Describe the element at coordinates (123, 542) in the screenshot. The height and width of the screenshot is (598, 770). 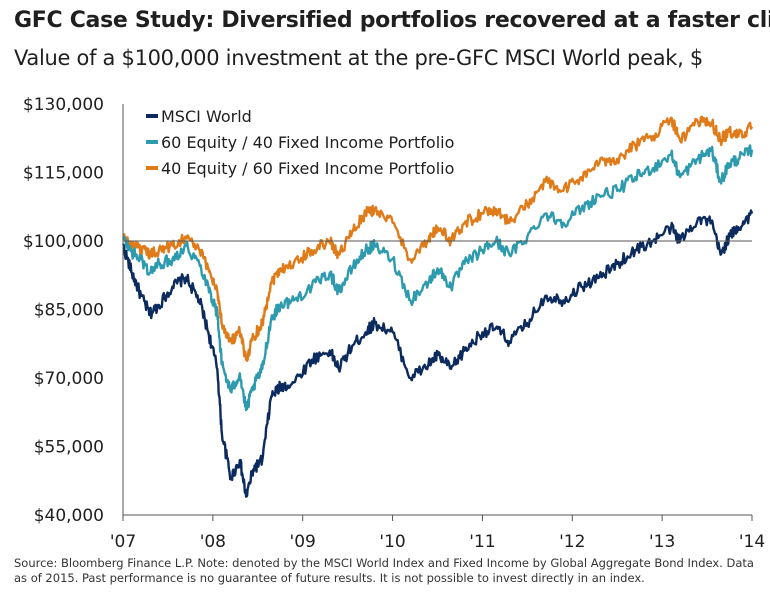
I see `x-tick-label: '07` at that location.